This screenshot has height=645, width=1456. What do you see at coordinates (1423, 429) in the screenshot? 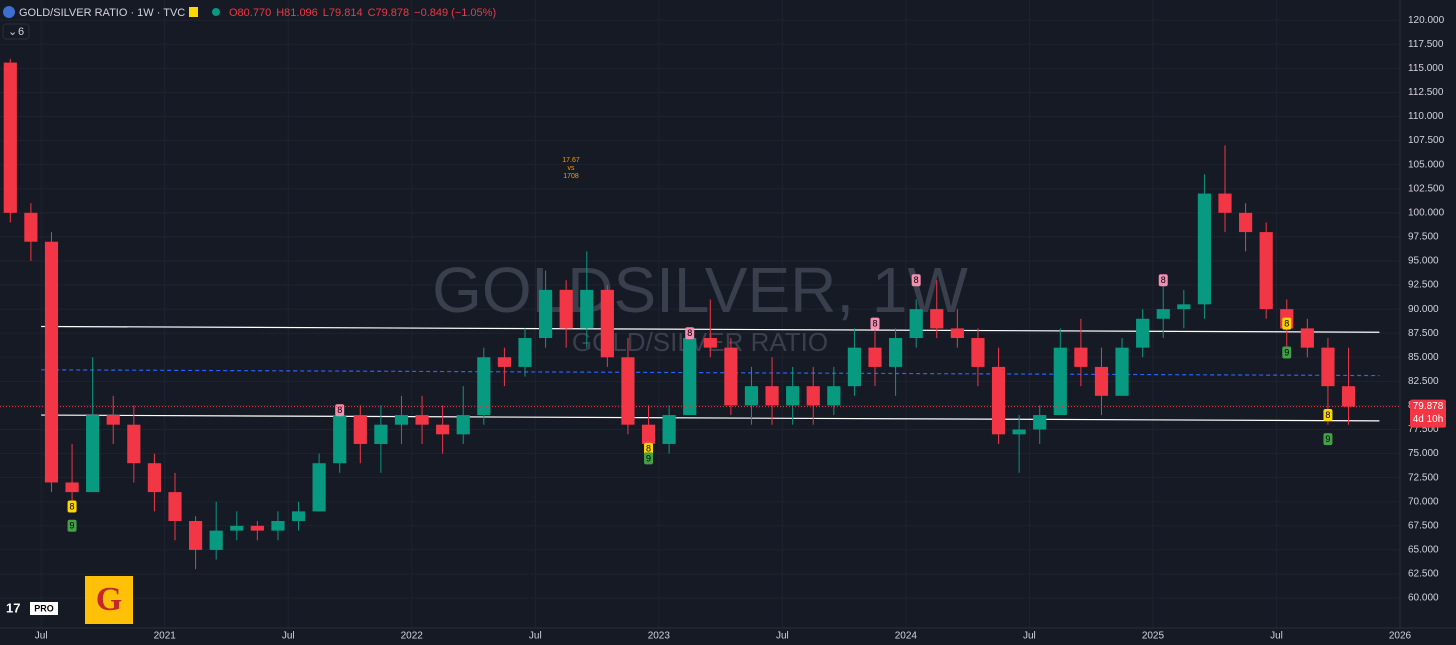
I see `y-tick-label: 77.500` at bounding box center [1423, 429].